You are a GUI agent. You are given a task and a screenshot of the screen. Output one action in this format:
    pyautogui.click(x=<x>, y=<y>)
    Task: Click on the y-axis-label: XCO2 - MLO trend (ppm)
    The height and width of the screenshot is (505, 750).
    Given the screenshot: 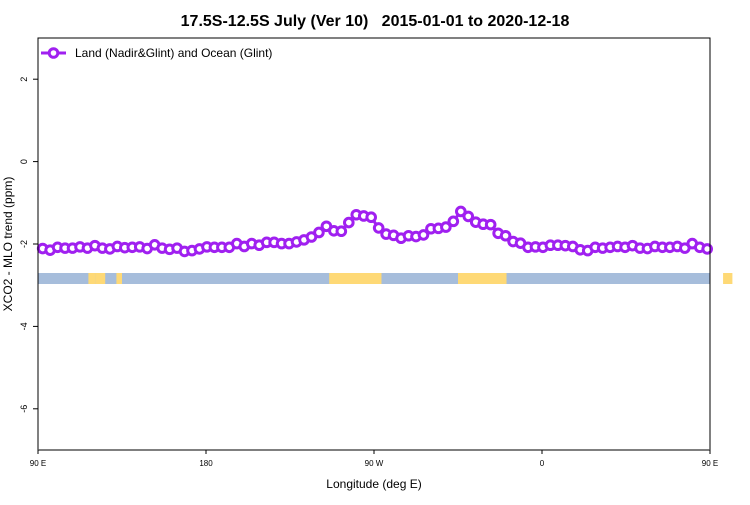 What is the action you would take?
    pyautogui.click(x=8, y=244)
    